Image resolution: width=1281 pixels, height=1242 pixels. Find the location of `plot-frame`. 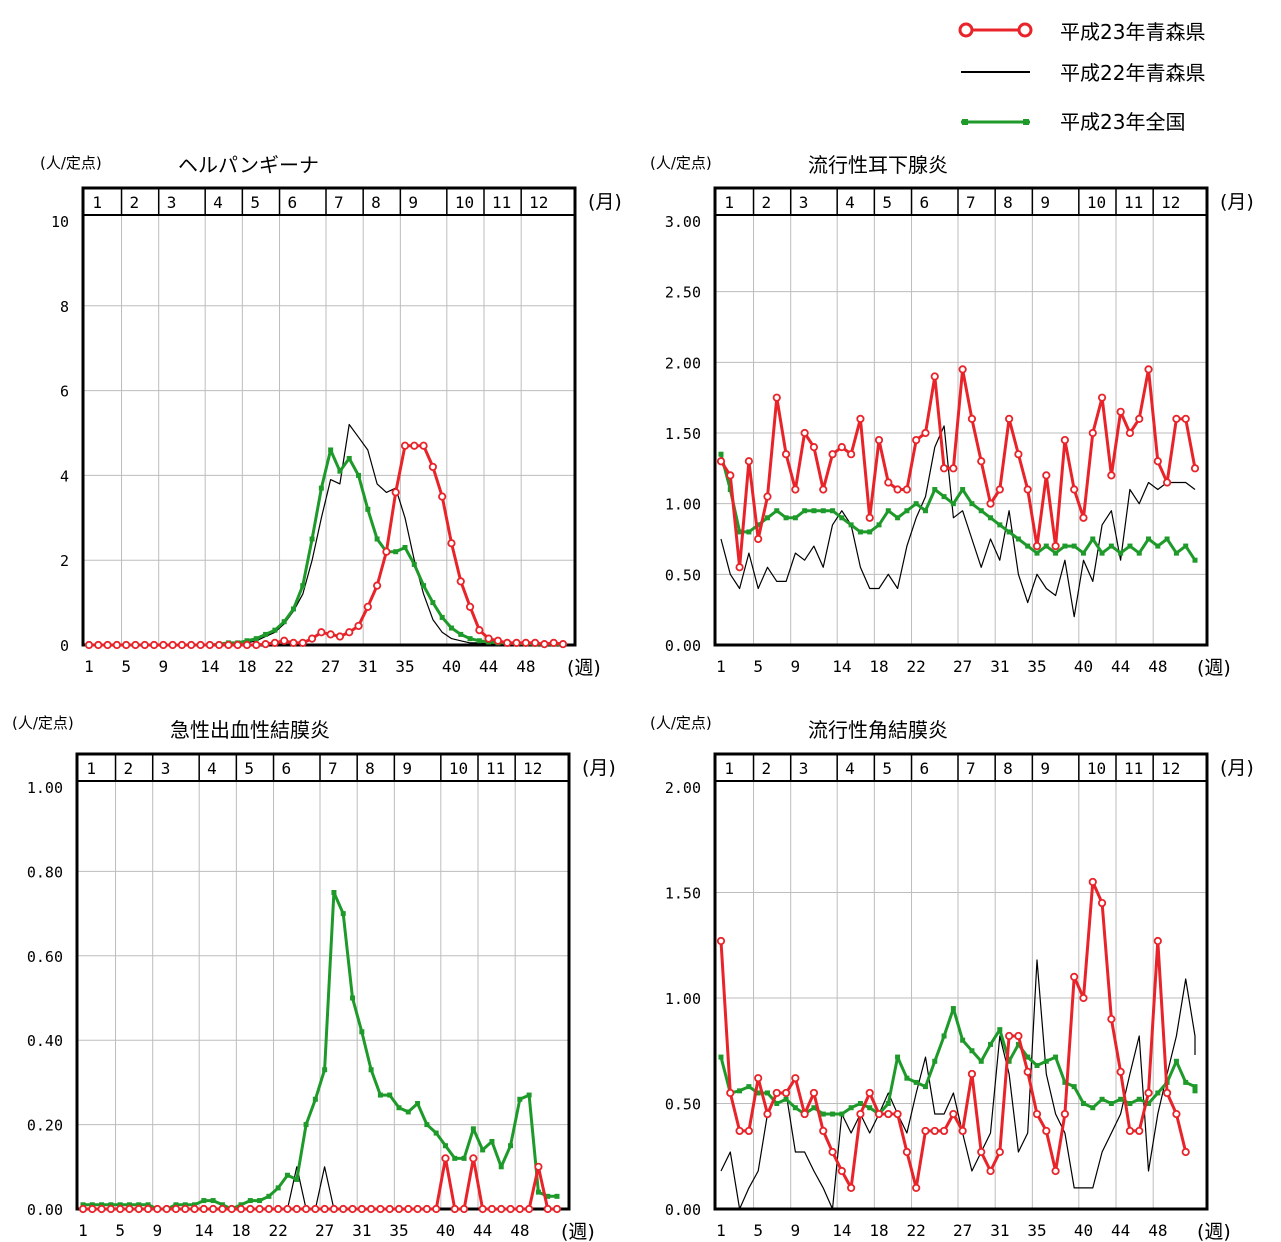

plot-frame is located at coordinates (961, 981).